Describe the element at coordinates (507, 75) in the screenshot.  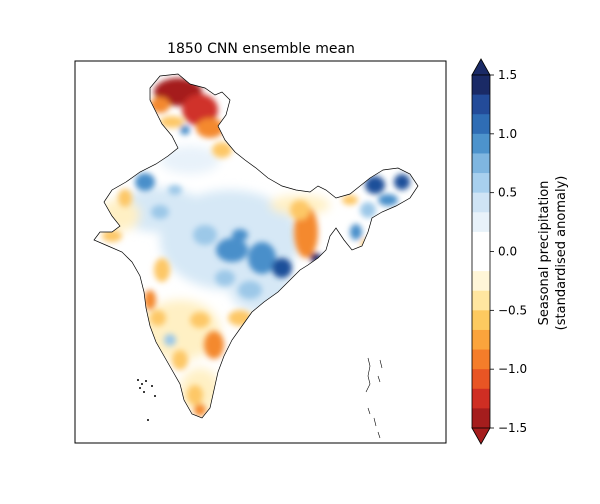
I see `colorbar-tick-label: 1.5` at that location.